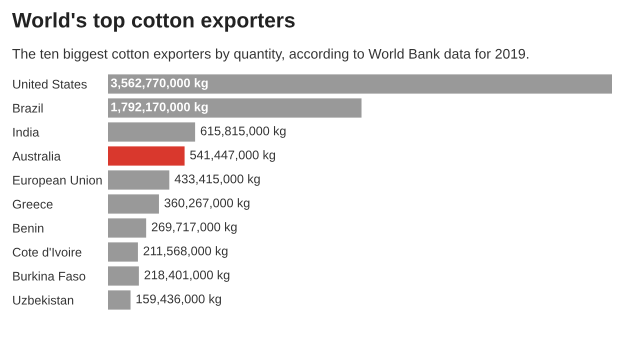  I want to click on y-tick-label: India, so click(26, 132).